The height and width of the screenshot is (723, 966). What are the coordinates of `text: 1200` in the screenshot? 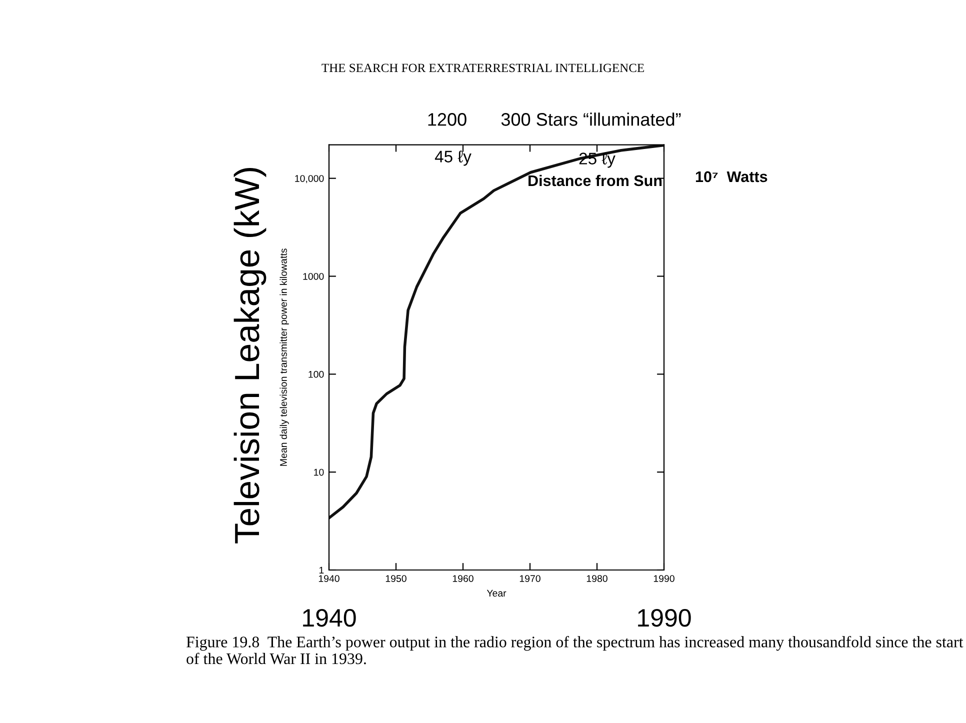 It's located at (447, 119).